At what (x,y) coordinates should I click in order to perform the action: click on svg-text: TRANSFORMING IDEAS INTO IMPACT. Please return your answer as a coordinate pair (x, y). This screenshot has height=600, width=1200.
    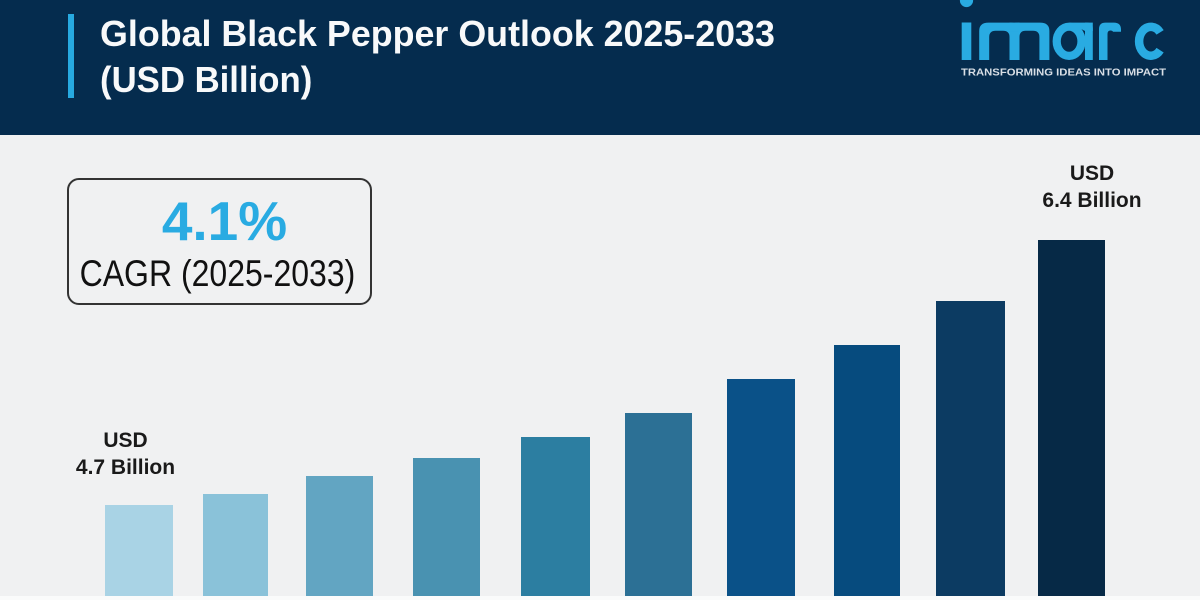
    Looking at the image, I should click on (1063, 73).